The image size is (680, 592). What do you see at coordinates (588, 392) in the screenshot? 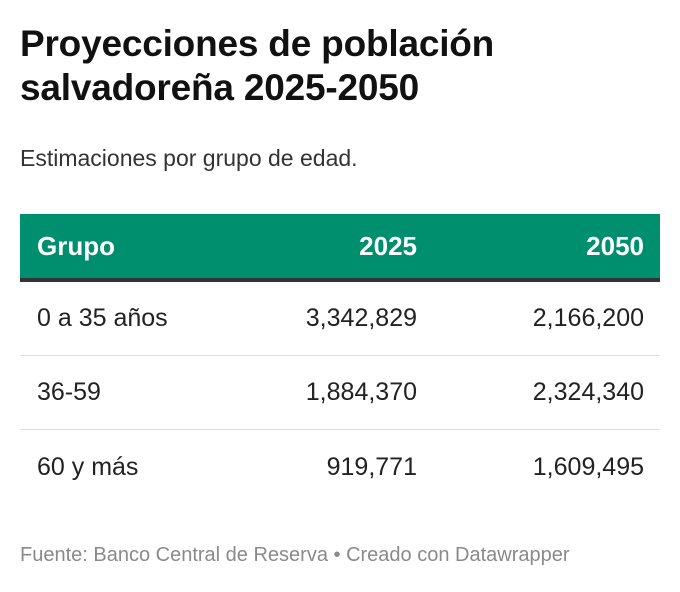
I see `cell-2050: 2,324,340` at bounding box center [588, 392].